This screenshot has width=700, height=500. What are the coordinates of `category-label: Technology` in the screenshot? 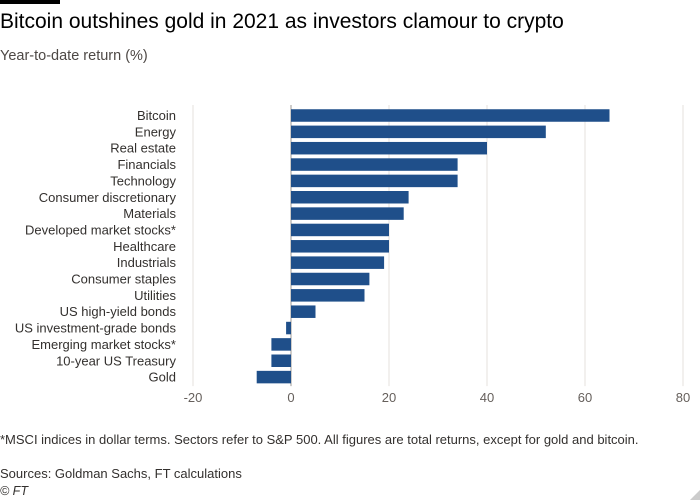 It's located at (143, 180).